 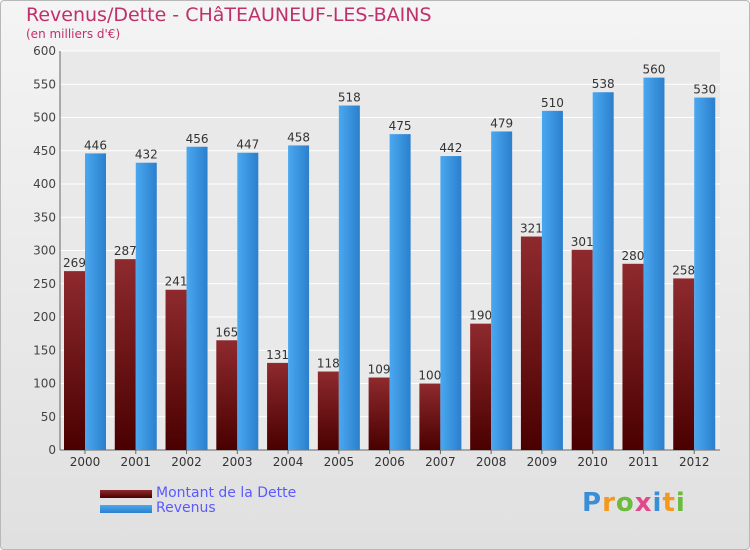 What do you see at coordinates (44, 151) in the screenshot?
I see `y-tick-label: 450` at bounding box center [44, 151].